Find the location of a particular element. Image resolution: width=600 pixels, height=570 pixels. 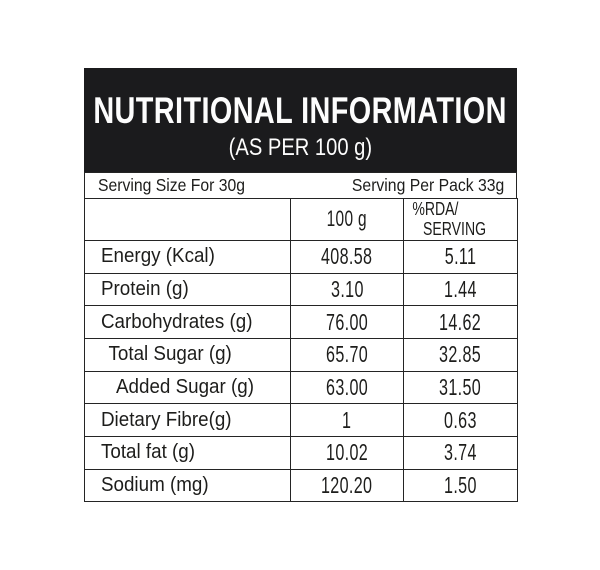

per-100g-header-text: 100 g is located at coordinates (347, 219).